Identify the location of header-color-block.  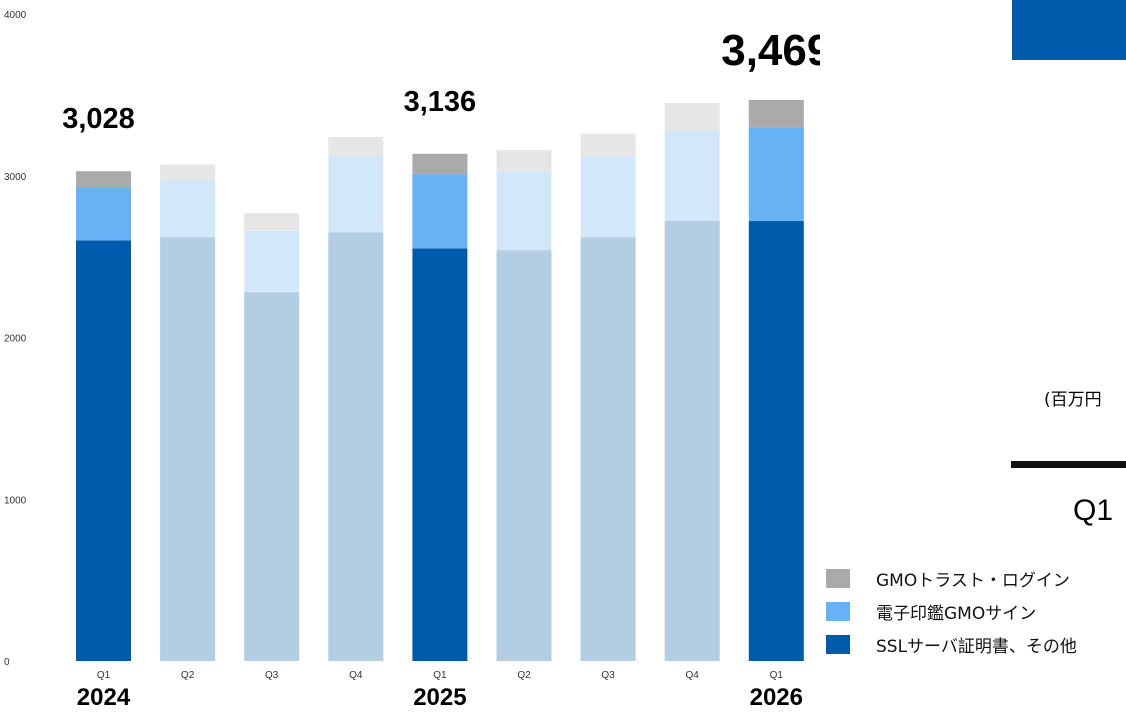
(1069, 30).